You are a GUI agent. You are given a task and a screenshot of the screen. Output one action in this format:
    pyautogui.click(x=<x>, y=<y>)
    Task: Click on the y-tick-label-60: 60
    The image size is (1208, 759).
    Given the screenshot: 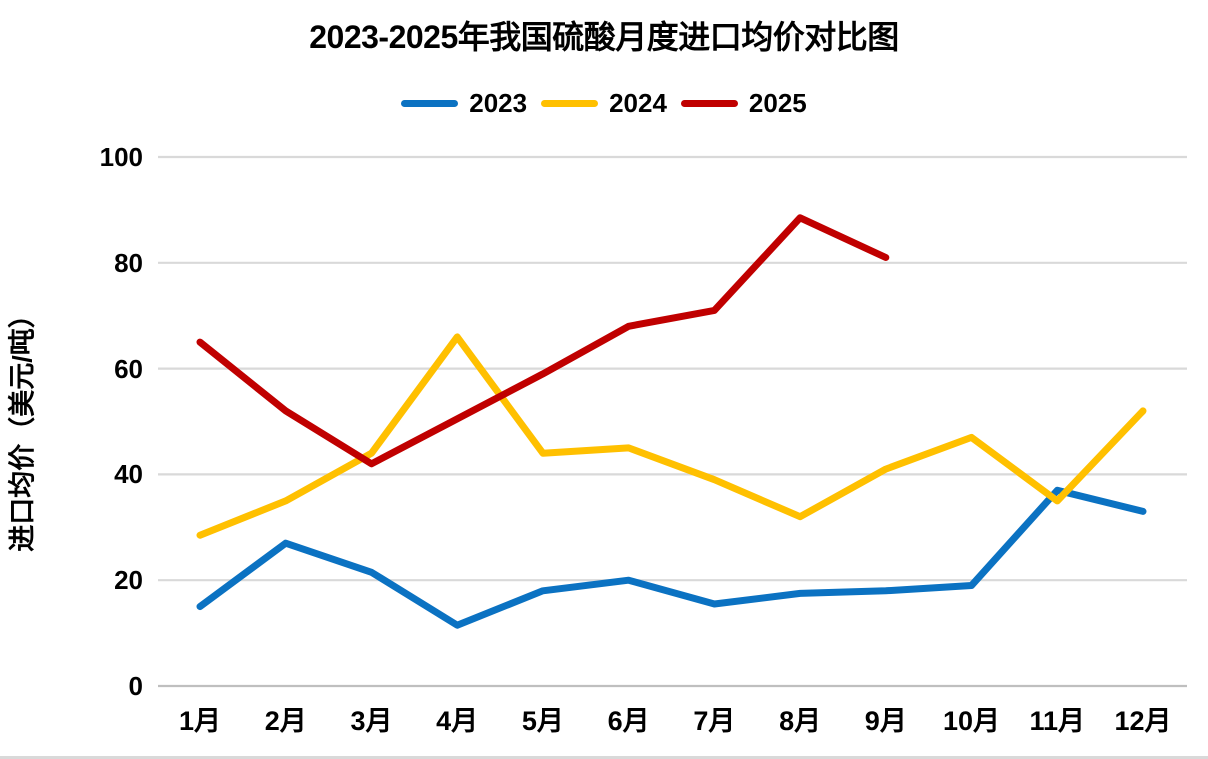 What is the action you would take?
    pyautogui.click(x=128, y=368)
    